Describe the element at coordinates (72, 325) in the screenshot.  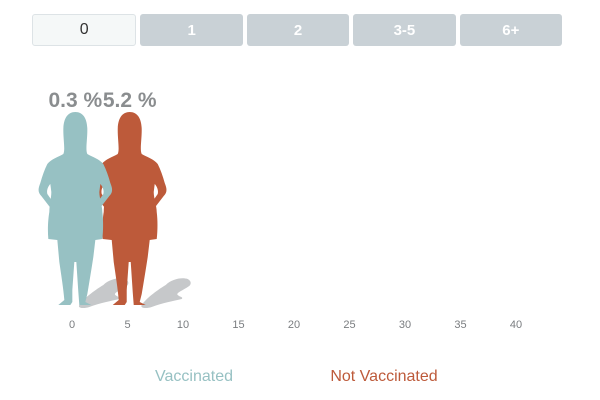
I see `x-tick-label-0: 0` at that location.